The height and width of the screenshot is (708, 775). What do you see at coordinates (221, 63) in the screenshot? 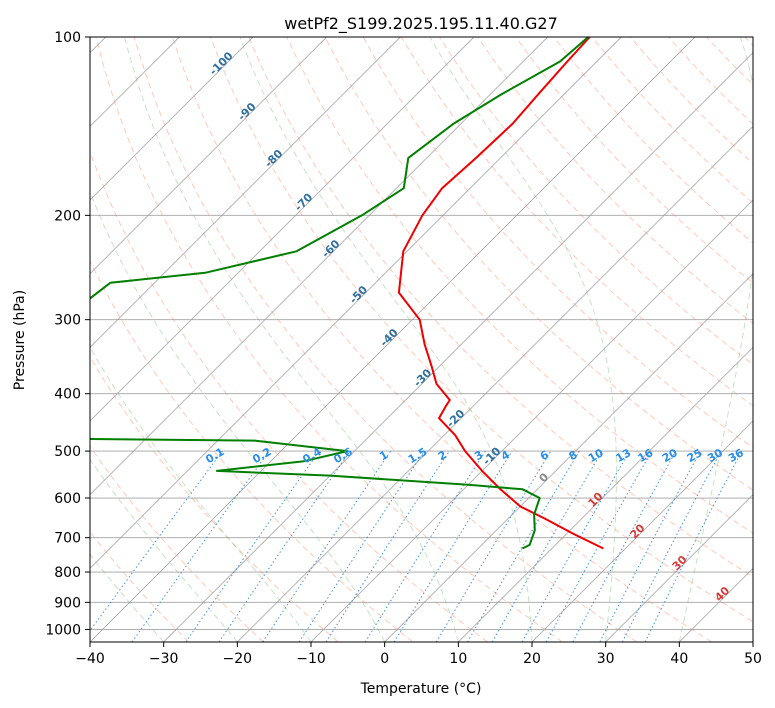
I see `isotherm-label: -100` at bounding box center [221, 63].